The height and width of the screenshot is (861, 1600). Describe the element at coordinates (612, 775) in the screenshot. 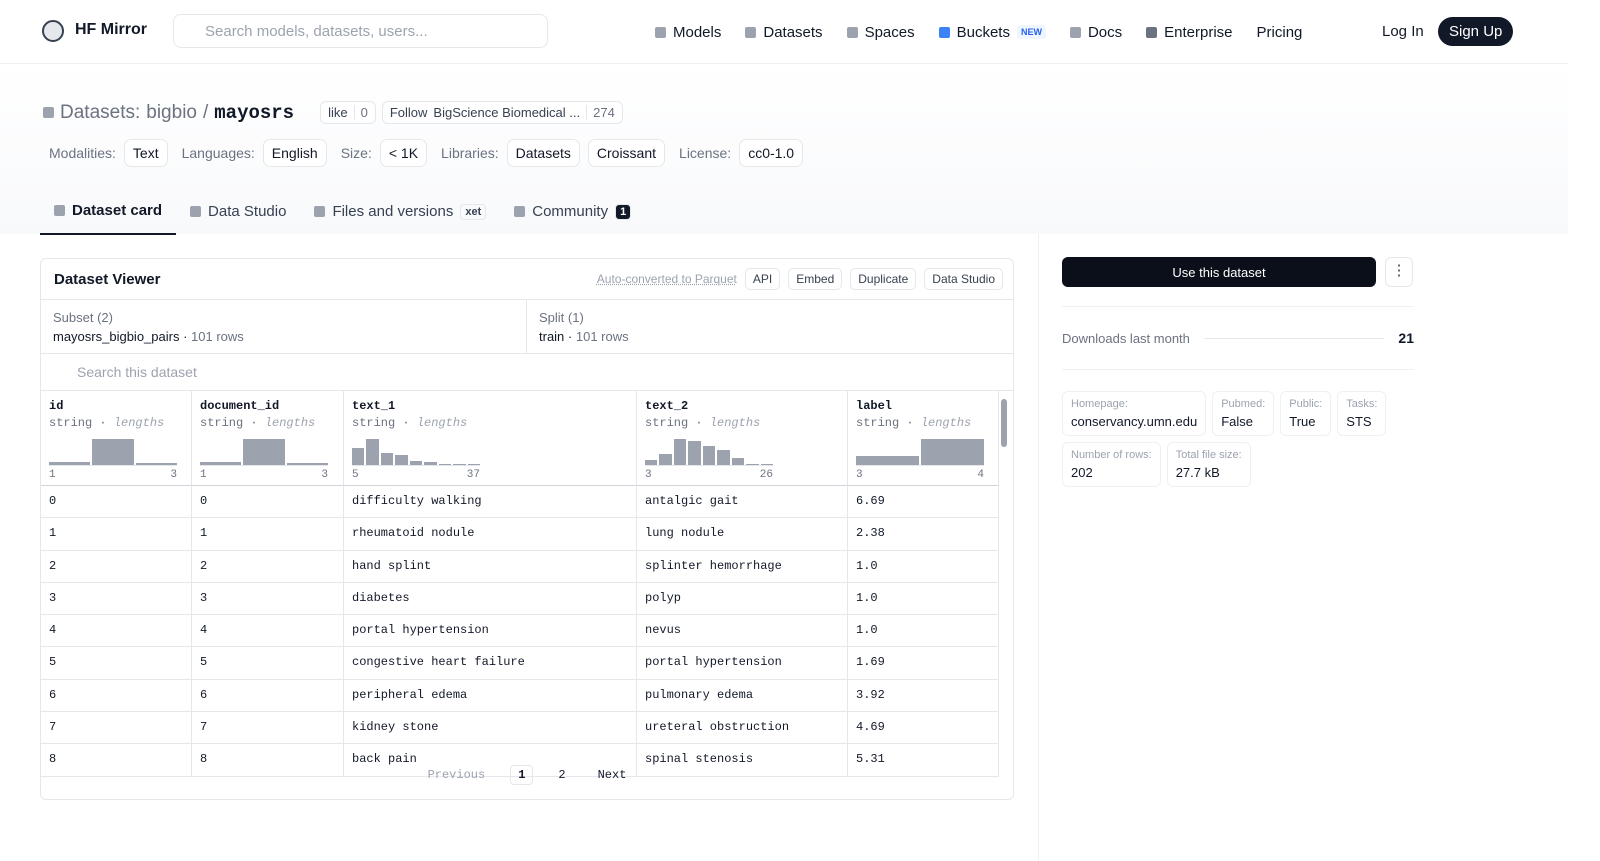

I see `next: Next` at that location.